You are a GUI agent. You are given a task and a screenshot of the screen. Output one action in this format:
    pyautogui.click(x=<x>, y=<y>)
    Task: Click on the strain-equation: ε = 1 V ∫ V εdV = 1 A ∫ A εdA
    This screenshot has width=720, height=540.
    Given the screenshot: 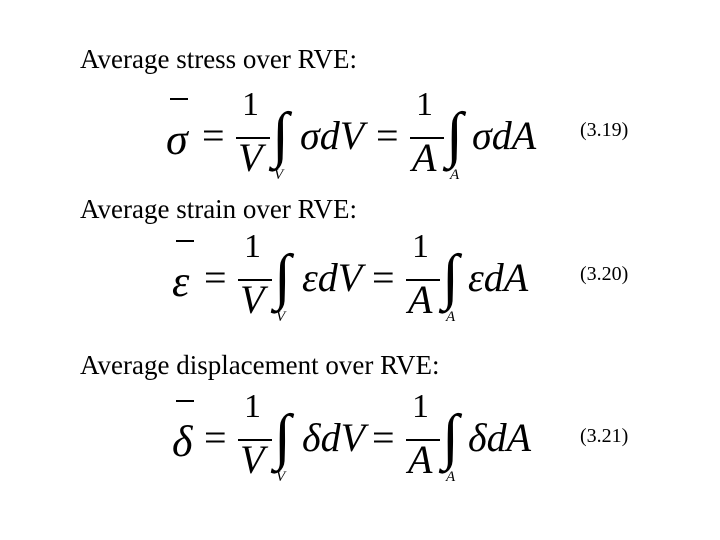 What is the action you would take?
    pyautogui.click(x=362, y=278)
    